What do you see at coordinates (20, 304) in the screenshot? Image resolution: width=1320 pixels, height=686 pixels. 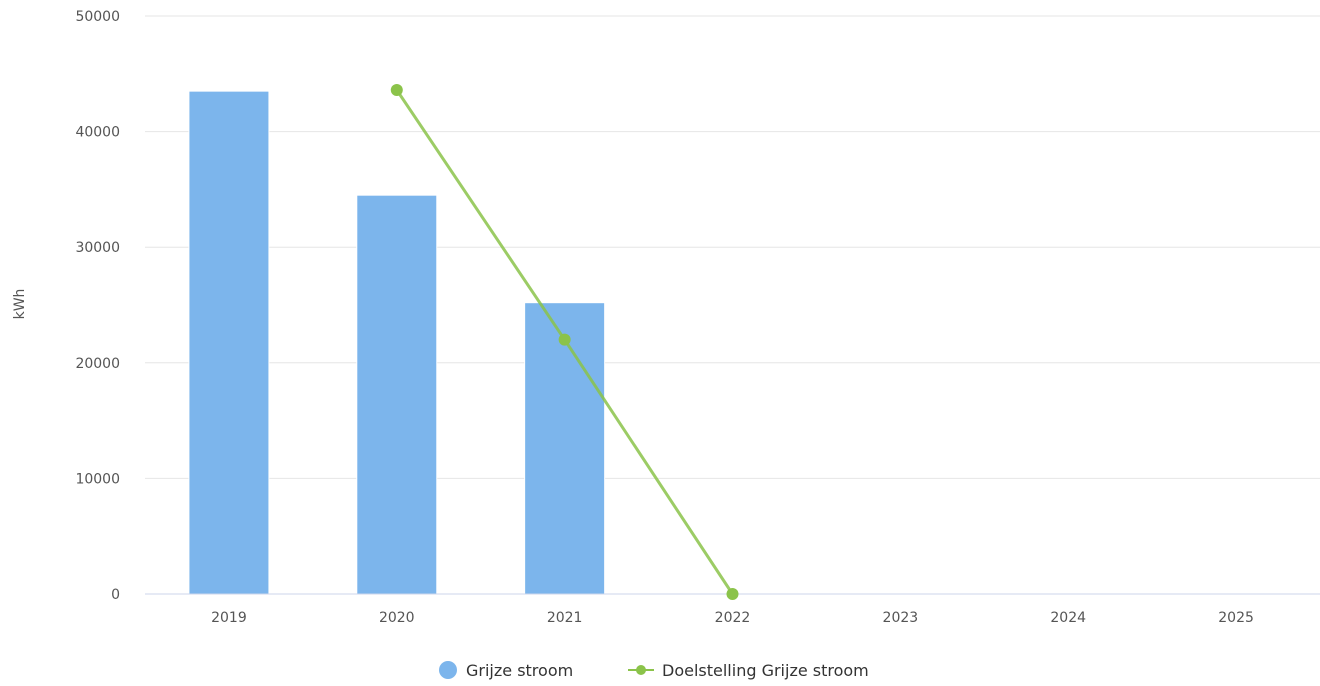 I see `y-axis-title: kWh` at bounding box center [20, 304].